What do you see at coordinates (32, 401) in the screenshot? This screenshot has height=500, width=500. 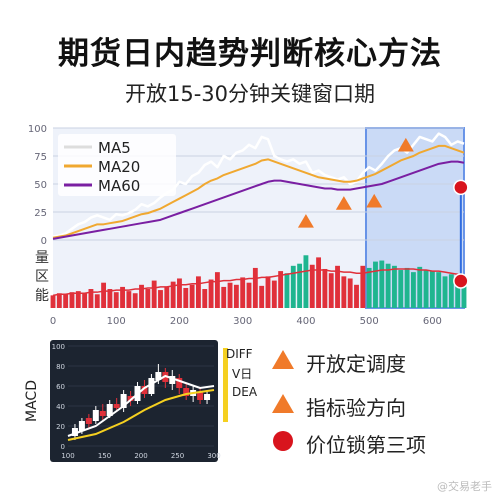 I see `macd-y-axis-label: MACD` at bounding box center [32, 401].